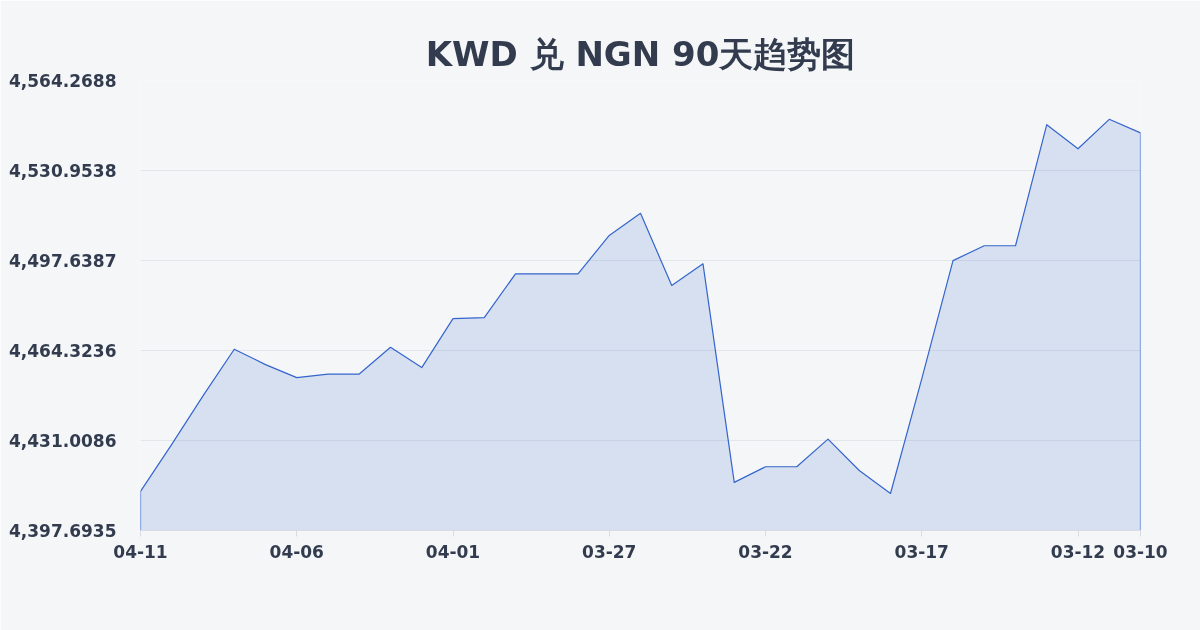 The image size is (1200, 630). I want to click on x-tick-label: 03-17, so click(921, 551).